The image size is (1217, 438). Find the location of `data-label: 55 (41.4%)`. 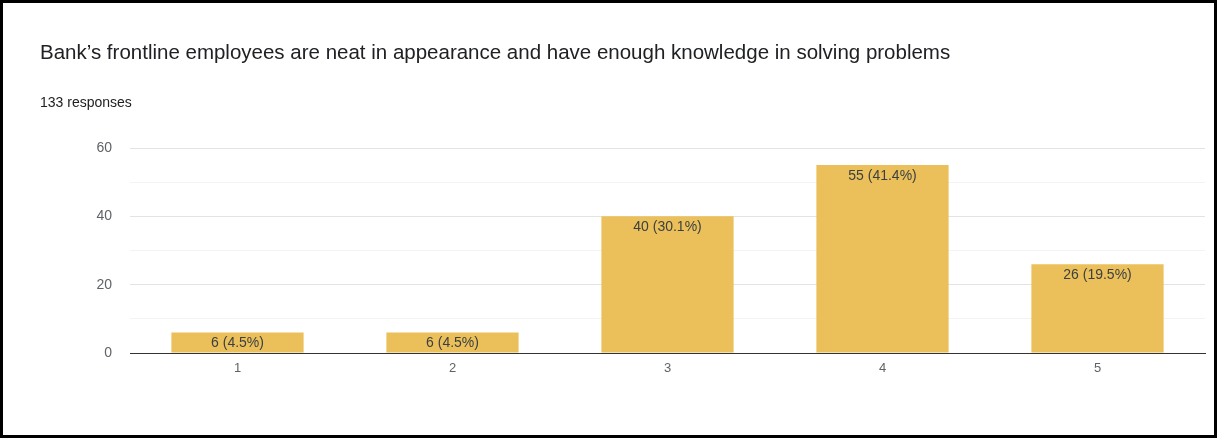

data-label: 55 (41.4%) is located at coordinates (882, 174).